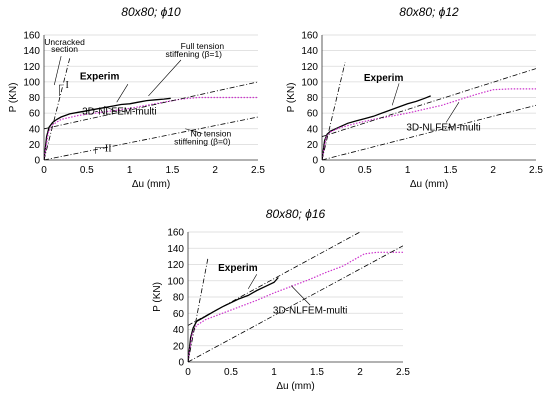 The image size is (550, 402). Describe the element at coordinates (64, 49) in the screenshot. I see `annotation: section` at that location.